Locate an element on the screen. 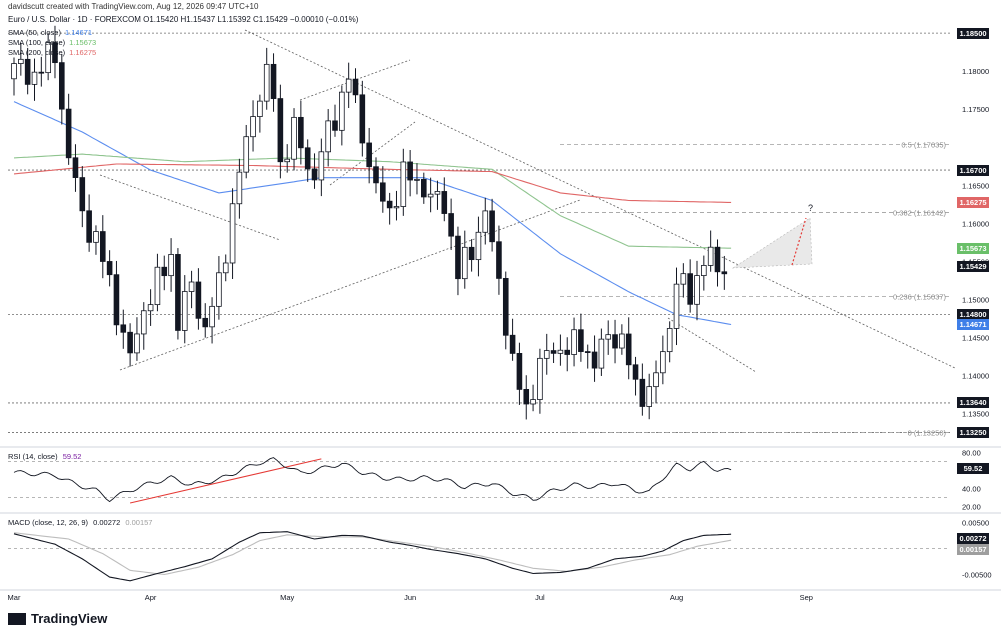 The image size is (1001, 637). rsi-axis-tick: 80.00 is located at coordinates (971, 453).